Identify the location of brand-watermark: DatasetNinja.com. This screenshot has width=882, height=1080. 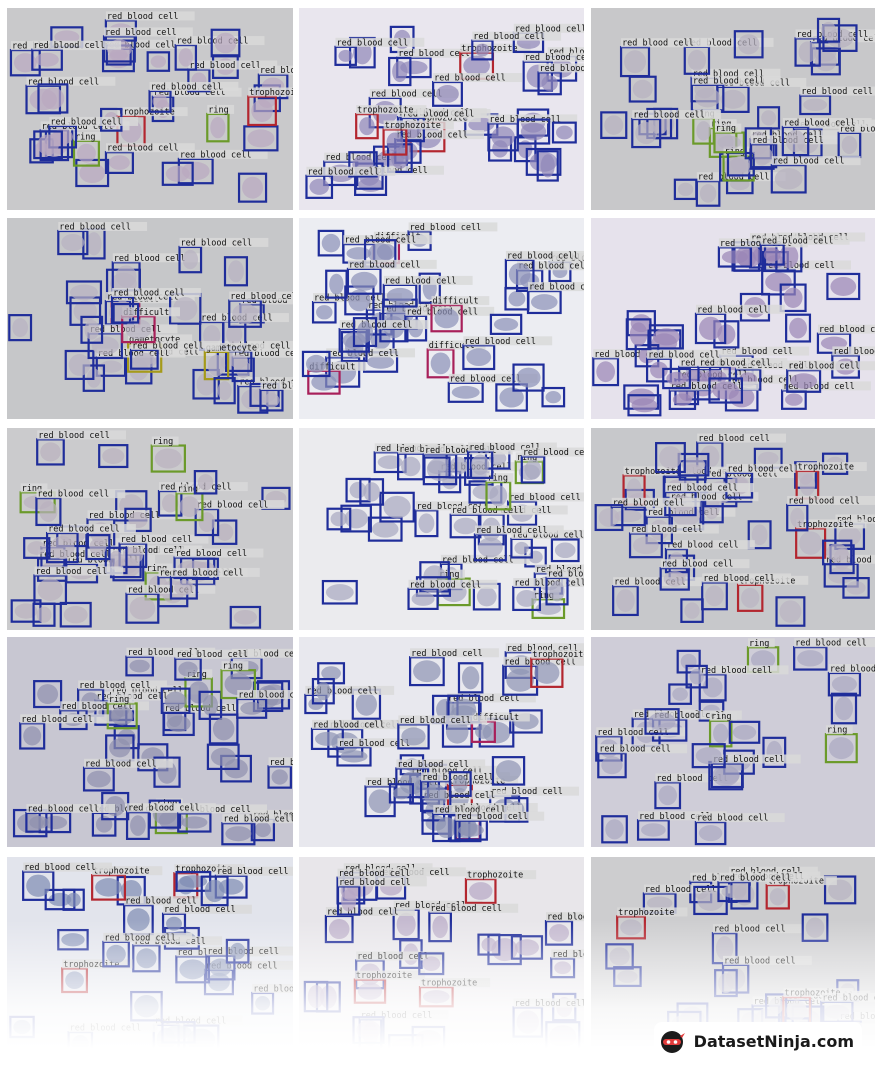
(757, 1041).